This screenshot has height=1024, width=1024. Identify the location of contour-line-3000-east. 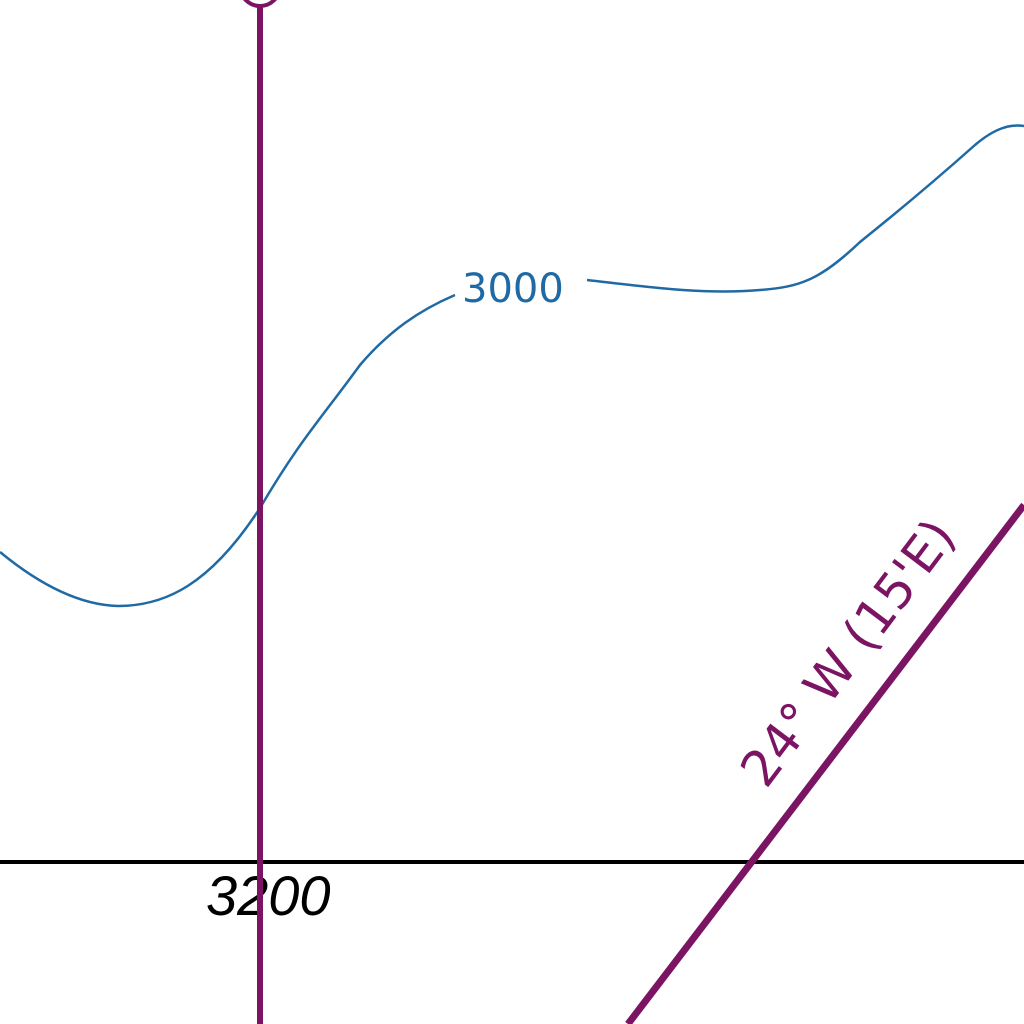
(805, 208).